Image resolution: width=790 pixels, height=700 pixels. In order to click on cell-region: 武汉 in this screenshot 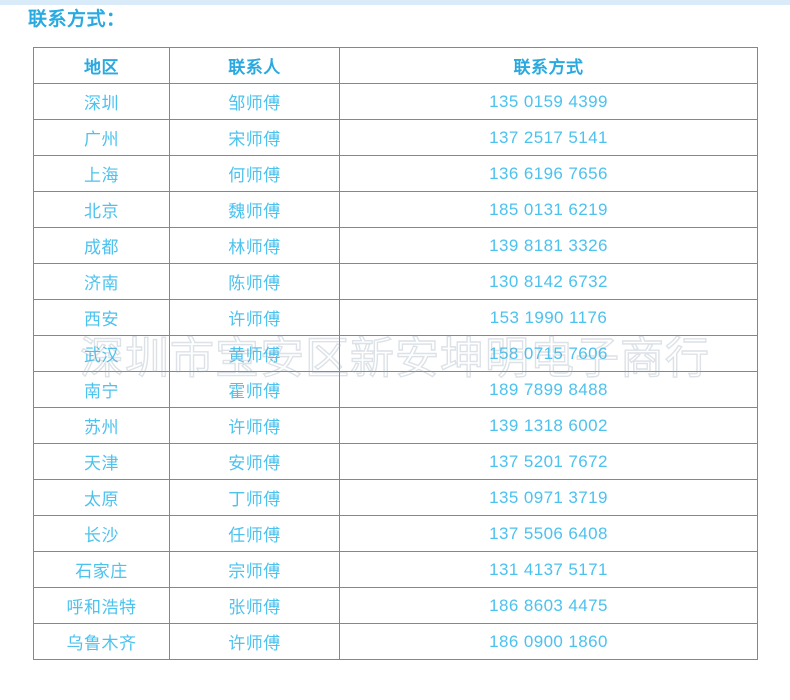, I will do `click(101, 353)`.